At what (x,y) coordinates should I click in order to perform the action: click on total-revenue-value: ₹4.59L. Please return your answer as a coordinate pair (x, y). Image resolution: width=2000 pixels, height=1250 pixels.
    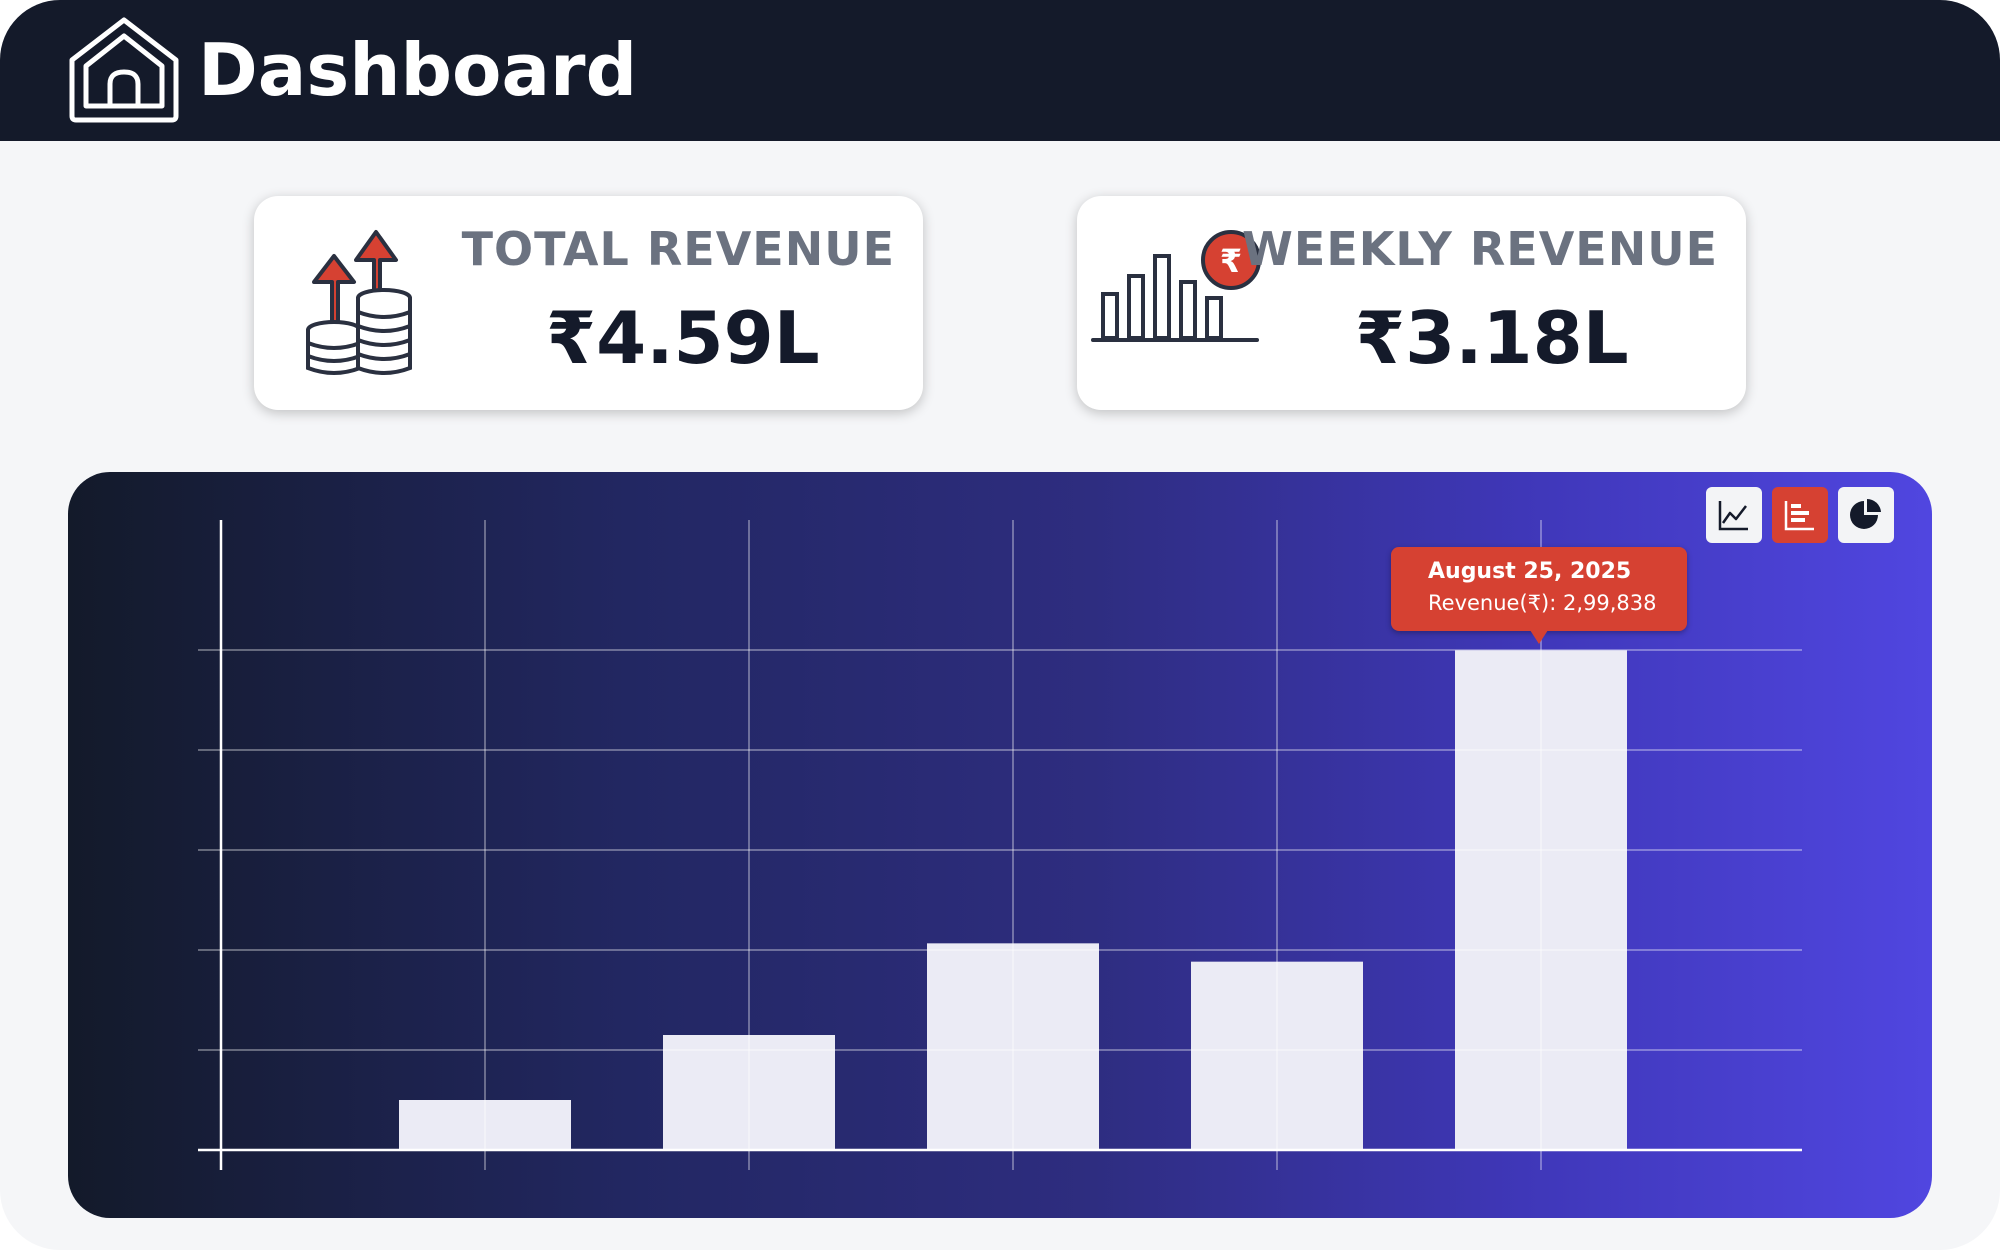
    Looking at the image, I should click on (683, 338).